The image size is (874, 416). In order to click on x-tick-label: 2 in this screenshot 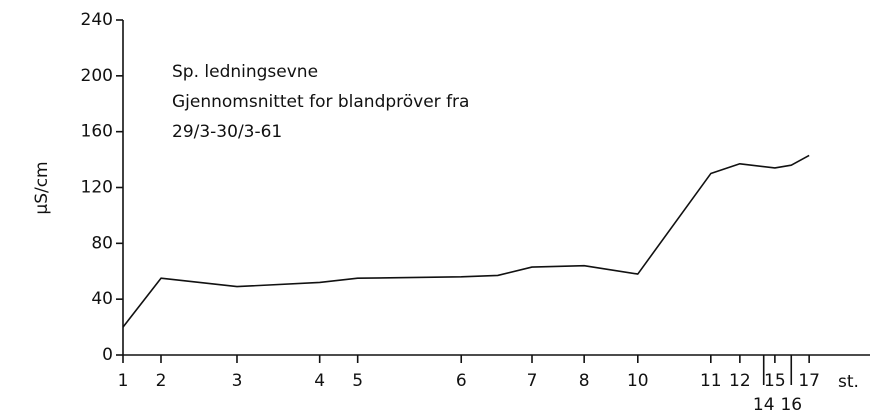, I will do `click(161, 381)`.